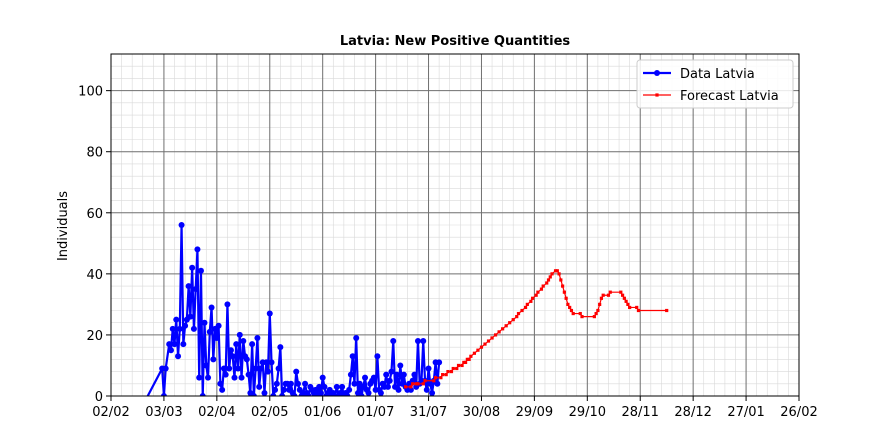 This screenshot has height=444, width=888. What do you see at coordinates (657, 73) in the screenshot?
I see `legend-marker` at bounding box center [657, 73].